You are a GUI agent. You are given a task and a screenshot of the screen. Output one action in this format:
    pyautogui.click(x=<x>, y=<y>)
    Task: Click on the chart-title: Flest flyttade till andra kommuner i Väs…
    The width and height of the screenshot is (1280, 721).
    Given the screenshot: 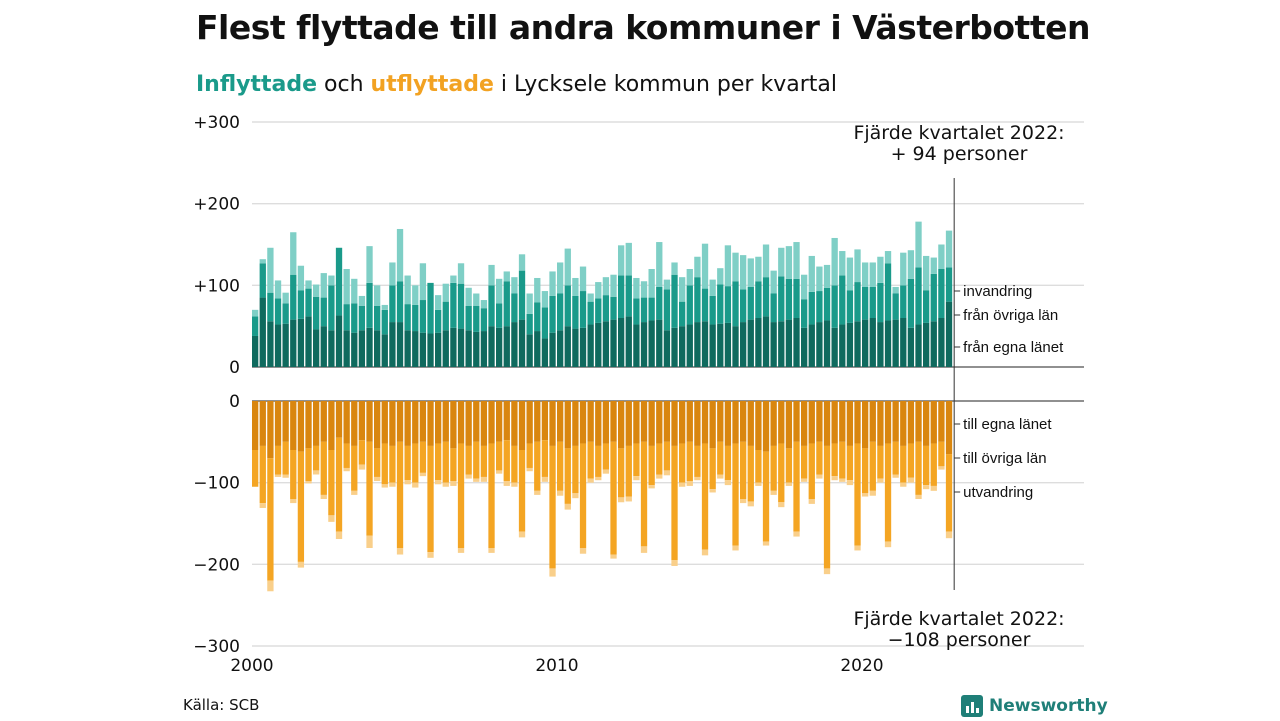 What is the action you would take?
    pyautogui.click(x=643, y=27)
    